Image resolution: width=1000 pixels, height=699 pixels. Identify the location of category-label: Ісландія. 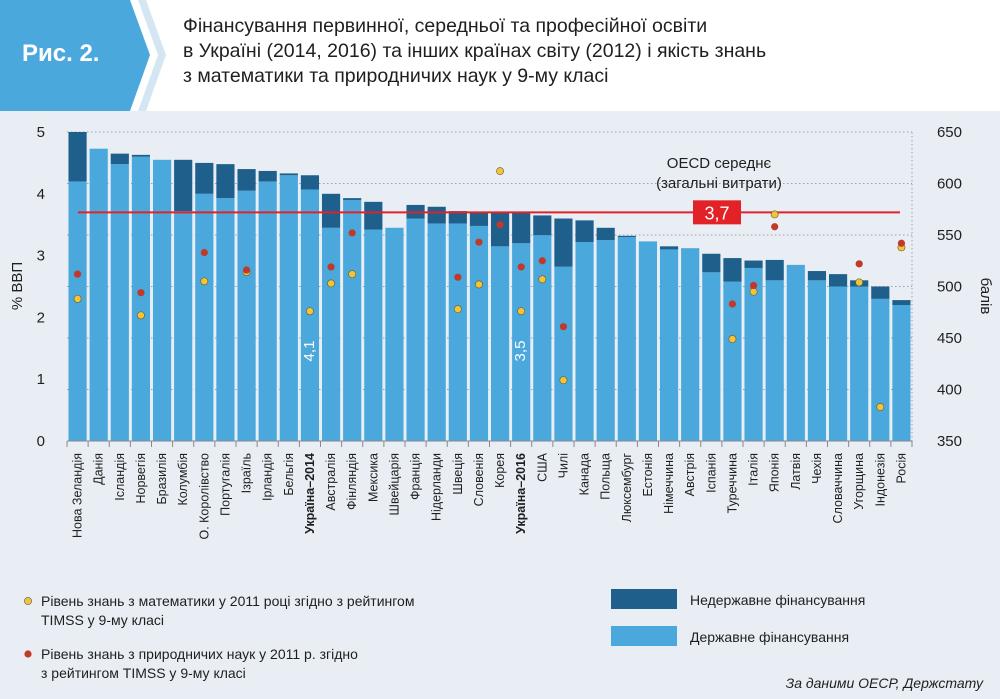
(120, 477).